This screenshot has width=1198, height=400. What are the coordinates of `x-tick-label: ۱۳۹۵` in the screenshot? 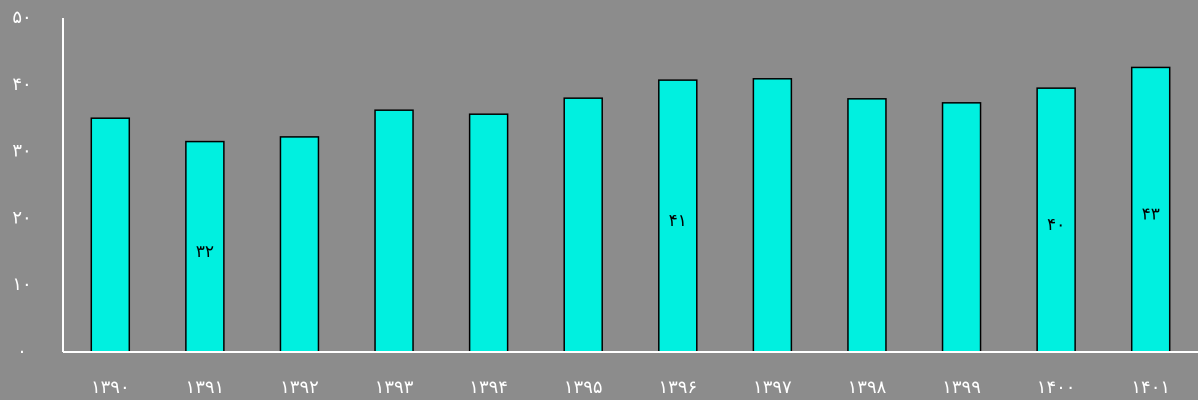 It's located at (583, 387).